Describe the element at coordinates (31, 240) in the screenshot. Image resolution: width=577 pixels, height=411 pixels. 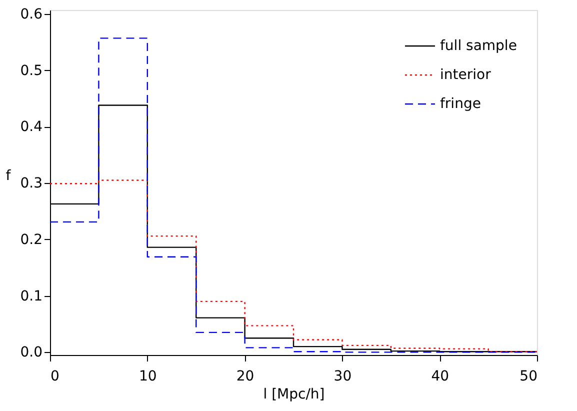
I see `y-tick-label: 0.2` at that location.